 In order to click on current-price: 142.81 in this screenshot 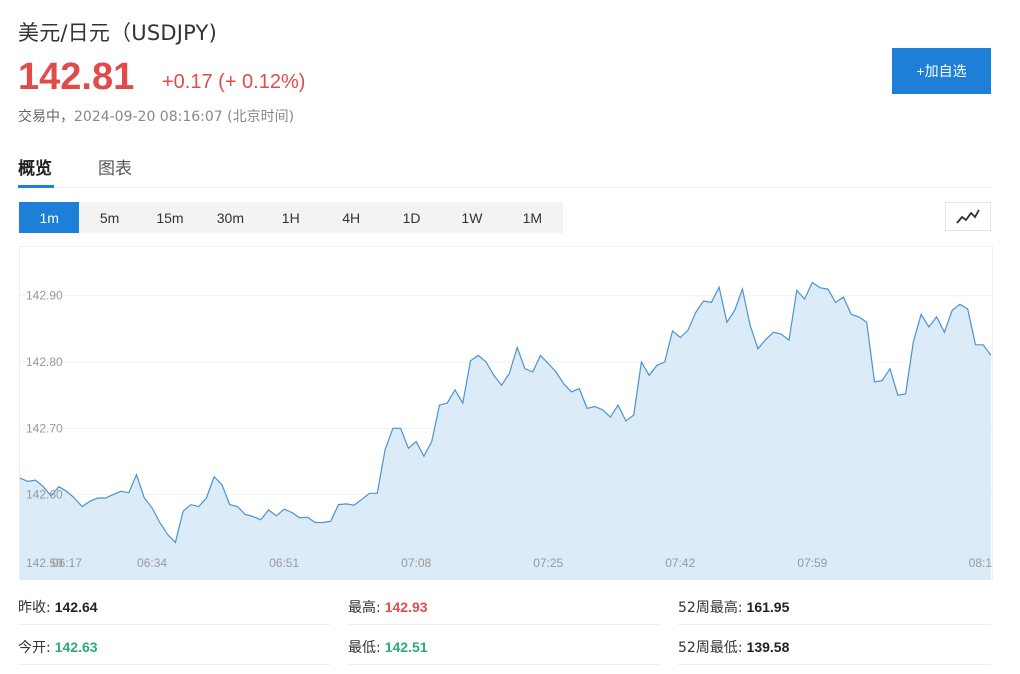, I will do `click(76, 77)`.